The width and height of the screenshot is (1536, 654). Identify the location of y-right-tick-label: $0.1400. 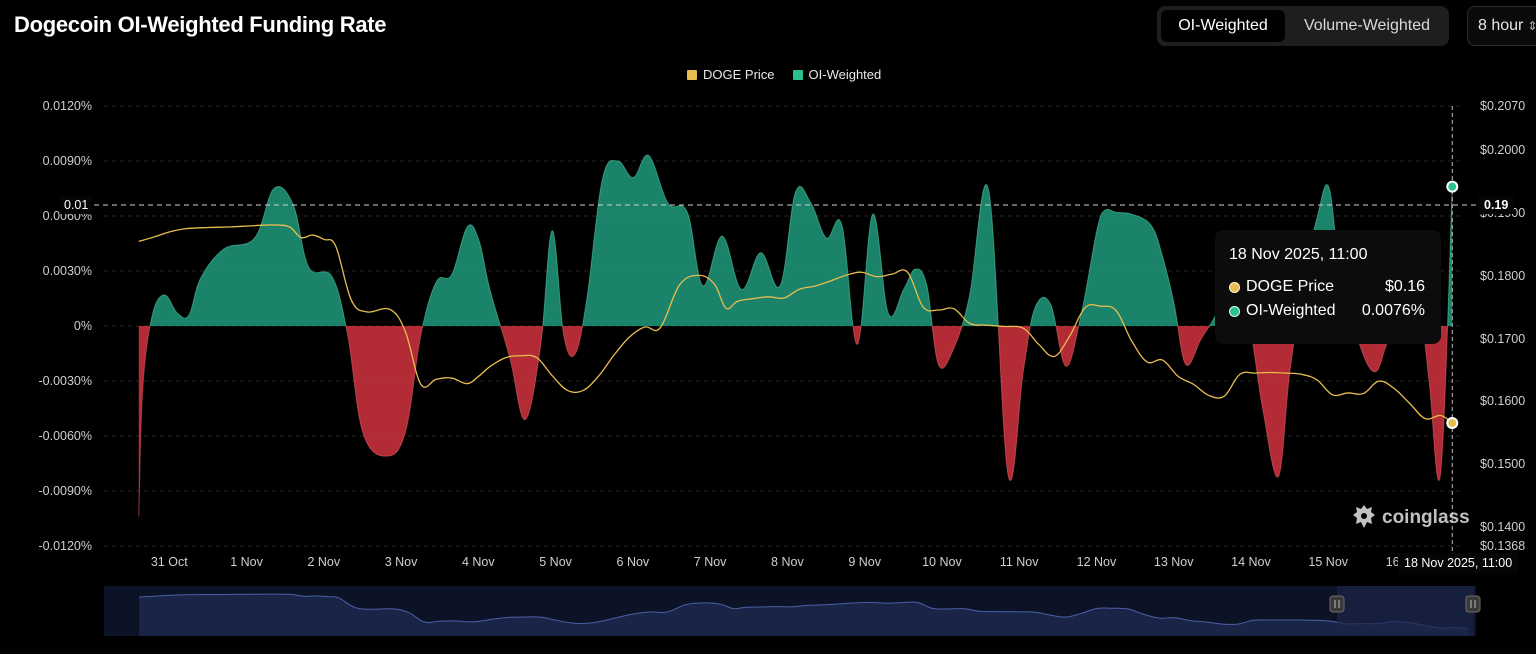
(1502, 527).